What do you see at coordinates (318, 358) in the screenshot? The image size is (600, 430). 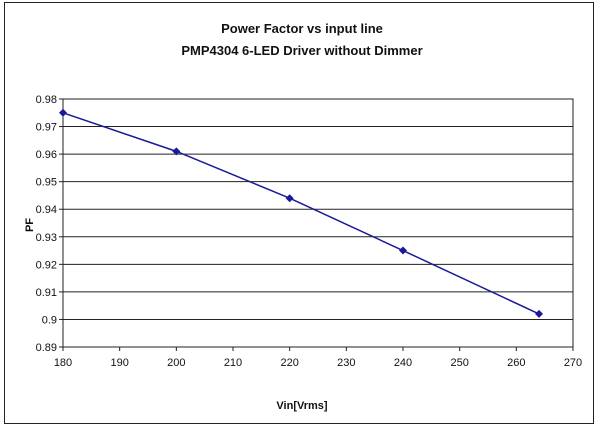 I see `x-axis-ticks: 180 190 200 210 220 230 240 250 260 270` at bounding box center [318, 358].